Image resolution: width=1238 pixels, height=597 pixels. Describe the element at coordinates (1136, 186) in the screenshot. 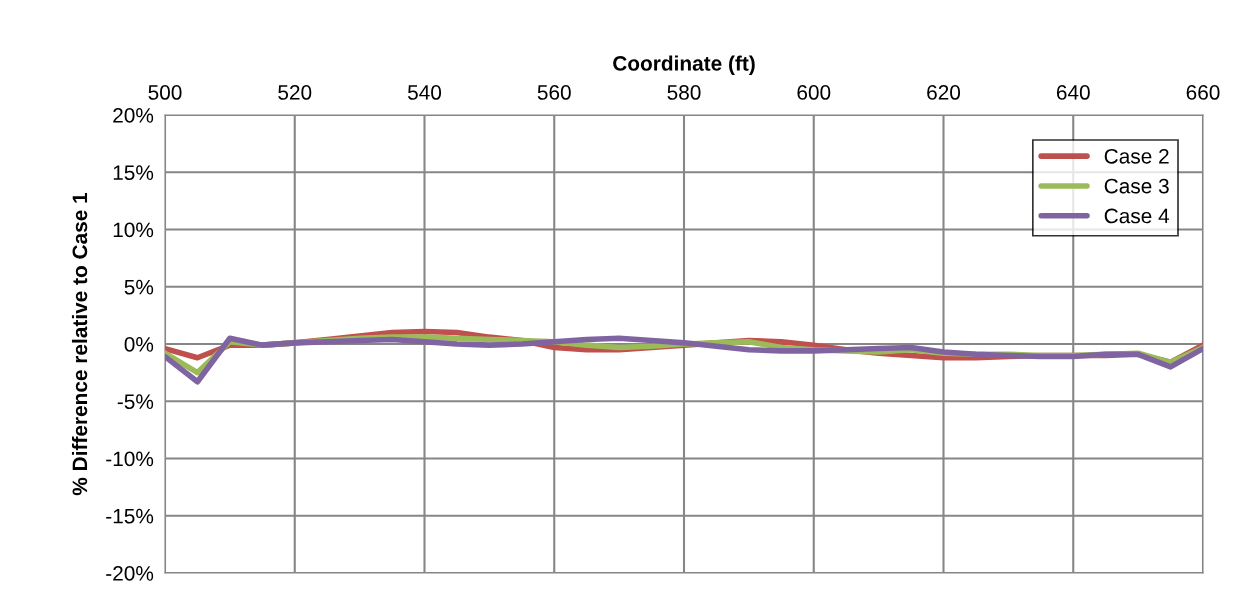

I see `legend-label: Case 3` at that location.